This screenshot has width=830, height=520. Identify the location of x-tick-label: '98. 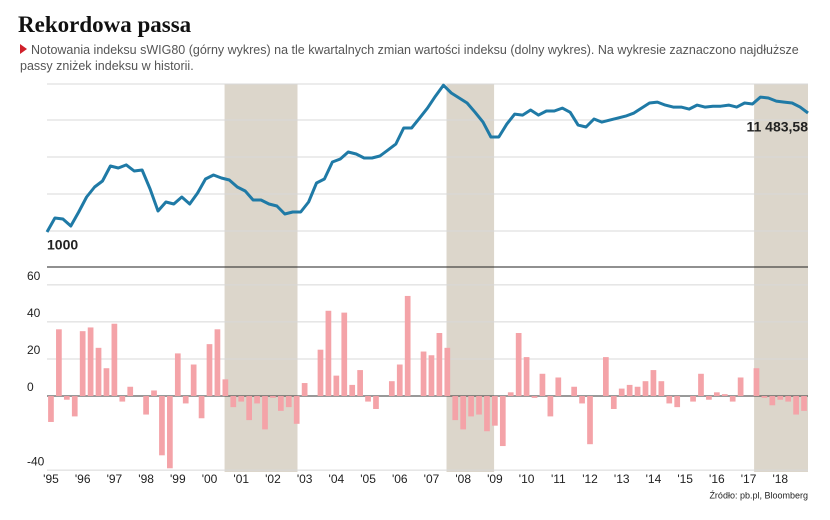
(146, 479).